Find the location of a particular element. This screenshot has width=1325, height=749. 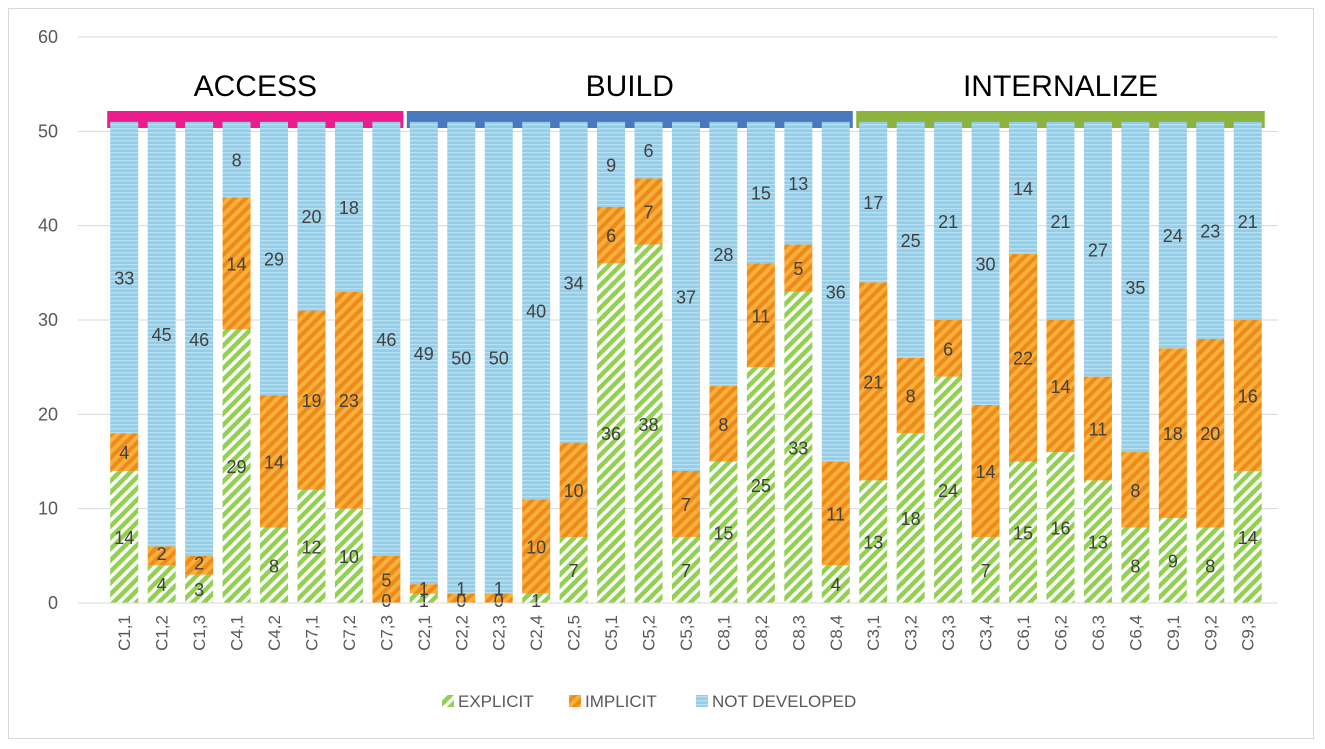

x-tick-label: C2,4 is located at coordinates (536, 633).